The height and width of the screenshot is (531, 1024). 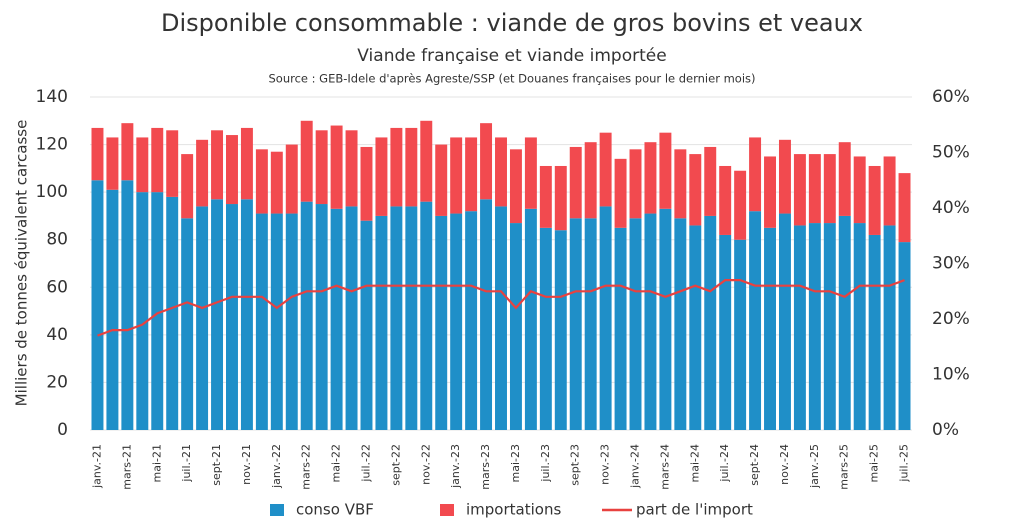 What do you see at coordinates (216, 465) in the screenshot?
I see `x-tick-label: sept-21` at bounding box center [216, 465].